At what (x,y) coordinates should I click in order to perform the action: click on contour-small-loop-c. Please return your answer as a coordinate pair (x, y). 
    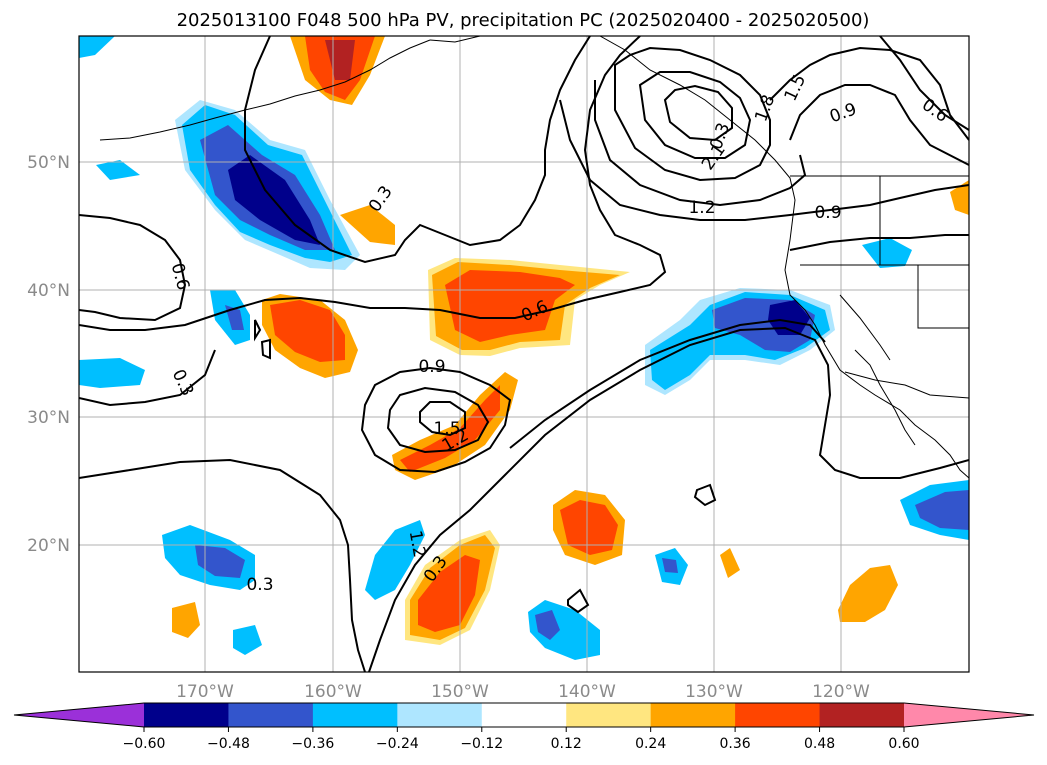
    Looking at the image, I should click on (258, 330).